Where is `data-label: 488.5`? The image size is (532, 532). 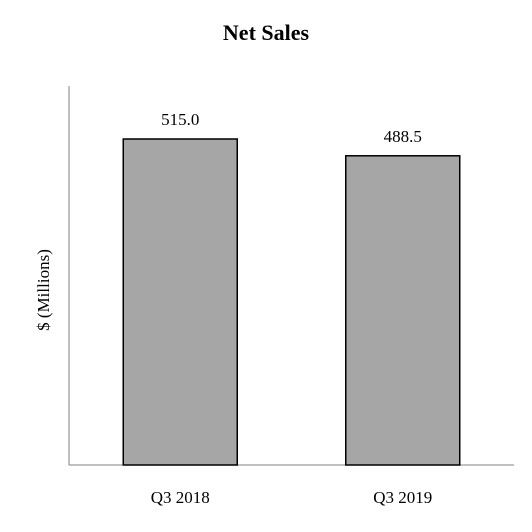 data-label: 488.5 is located at coordinates (403, 136).